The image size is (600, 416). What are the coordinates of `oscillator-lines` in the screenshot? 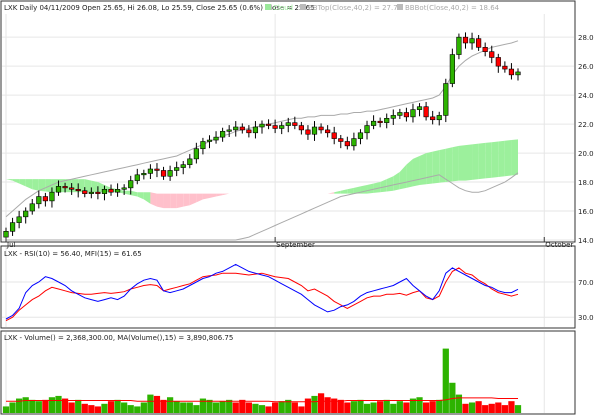 It's located at (262, 292).